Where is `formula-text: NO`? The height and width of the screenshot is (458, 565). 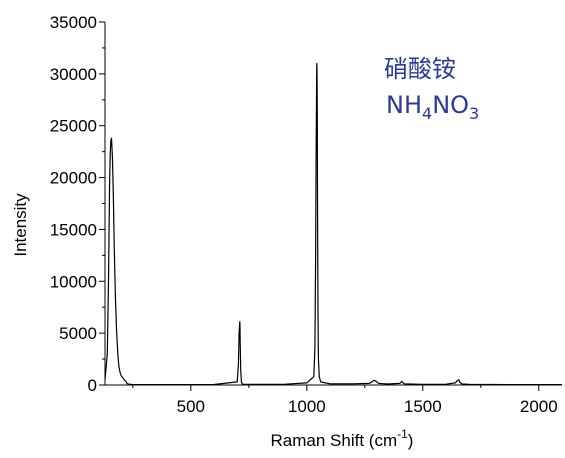
formula-text: NO is located at coordinates (450, 105).